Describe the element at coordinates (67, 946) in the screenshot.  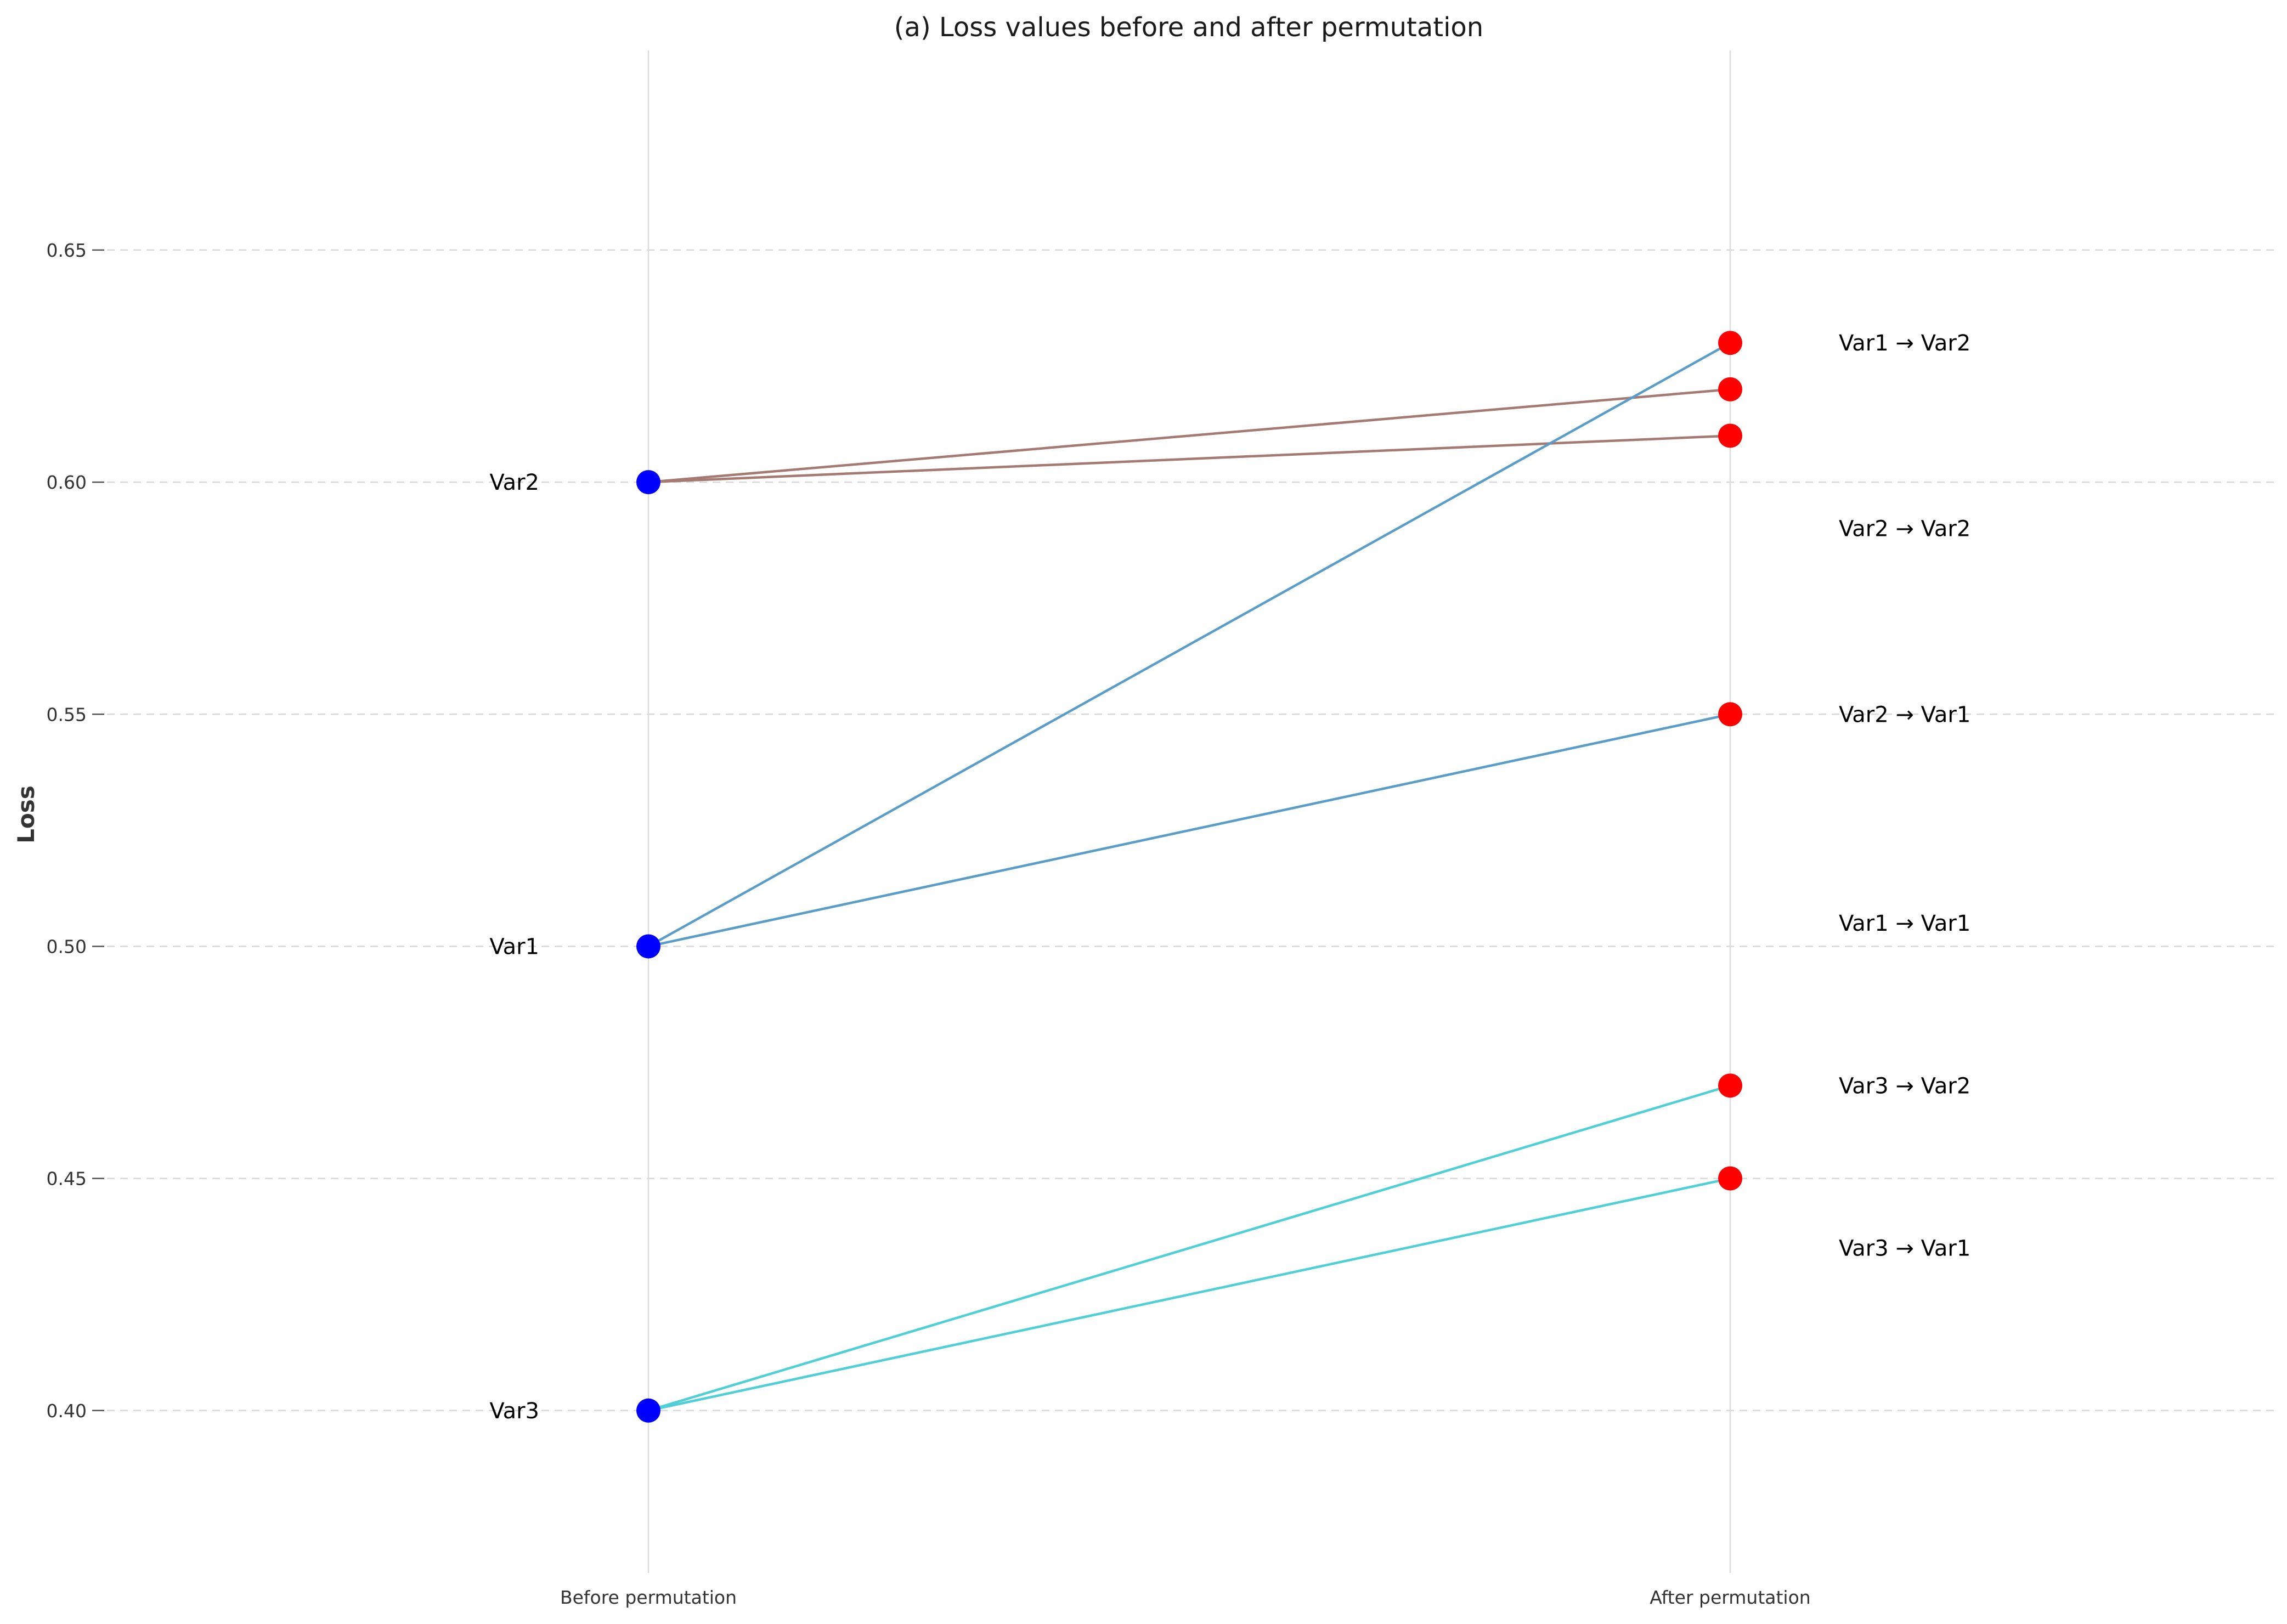
I see `y-tick-label: 0.50` at that location.